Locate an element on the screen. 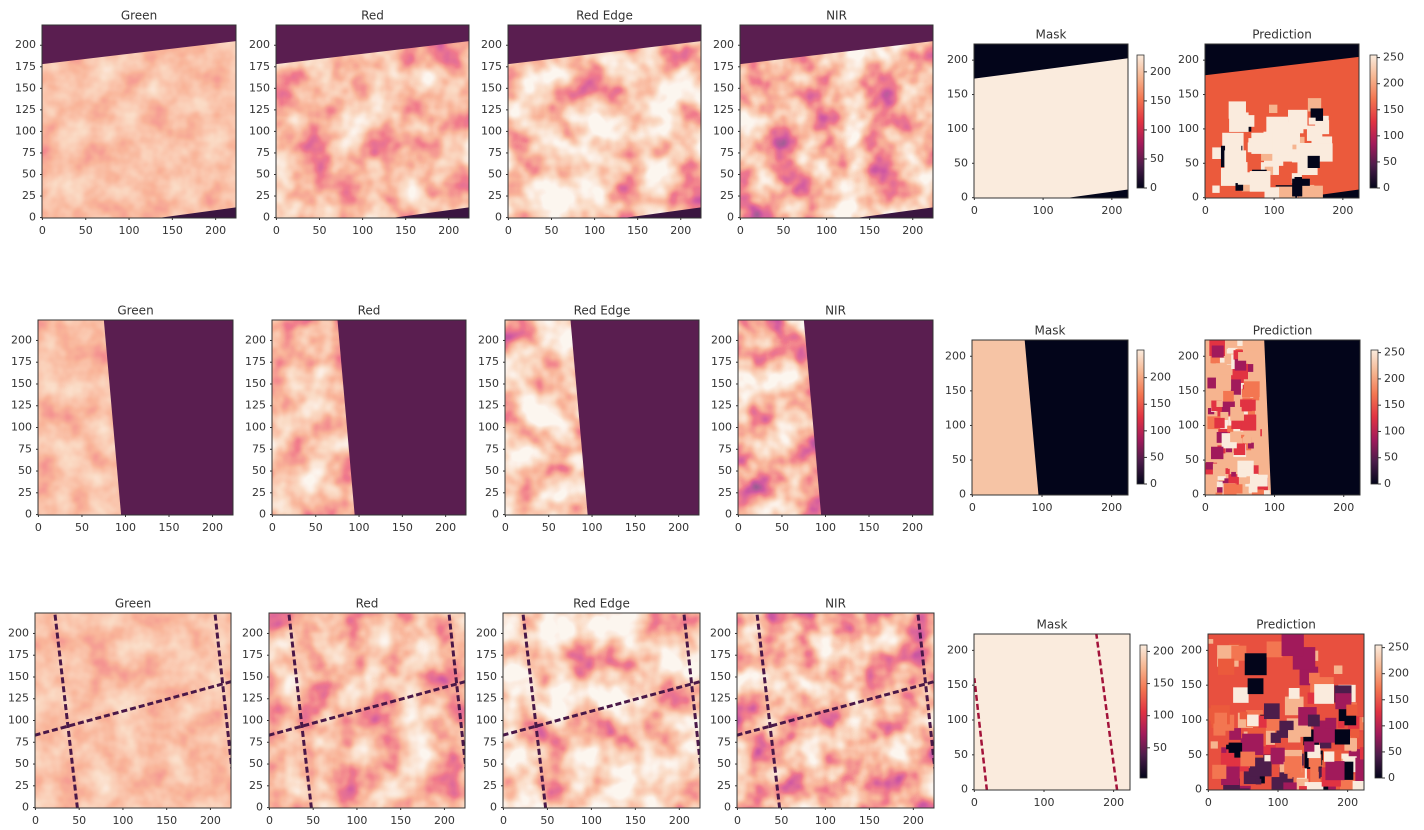  colorbar-tick-label: 250 is located at coordinates (1393, 57).